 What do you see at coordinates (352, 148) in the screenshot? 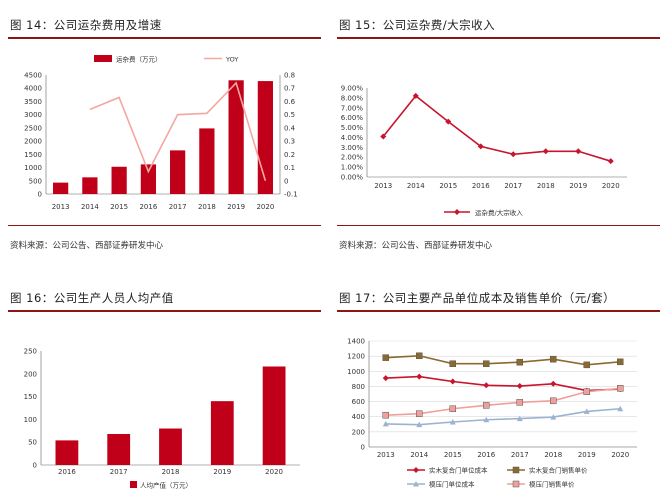
I see `y-tick-label: 3.00%` at bounding box center [352, 148].